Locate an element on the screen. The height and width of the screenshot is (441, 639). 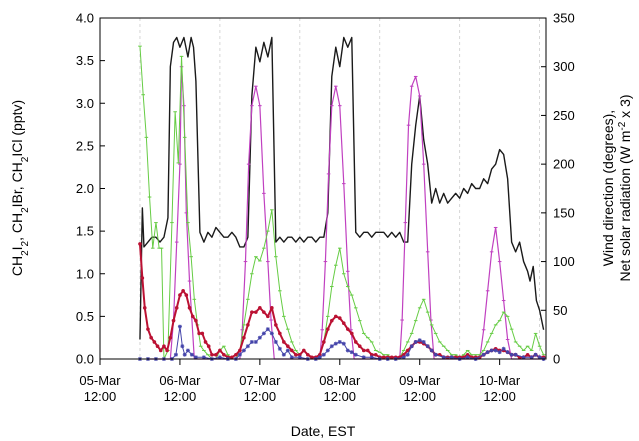
y-right-tick-label: 300 is located at coordinates (564, 66).